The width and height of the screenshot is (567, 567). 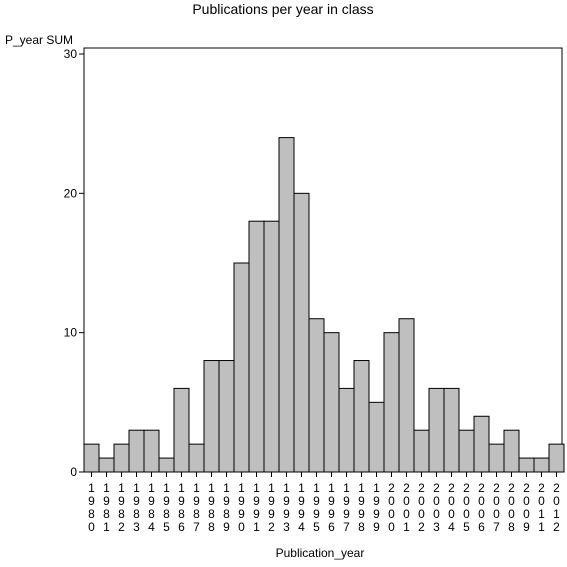 What do you see at coordinates (256, 346) in the screenshot?
I see `bar-1991` at bounding box center [256, 346].